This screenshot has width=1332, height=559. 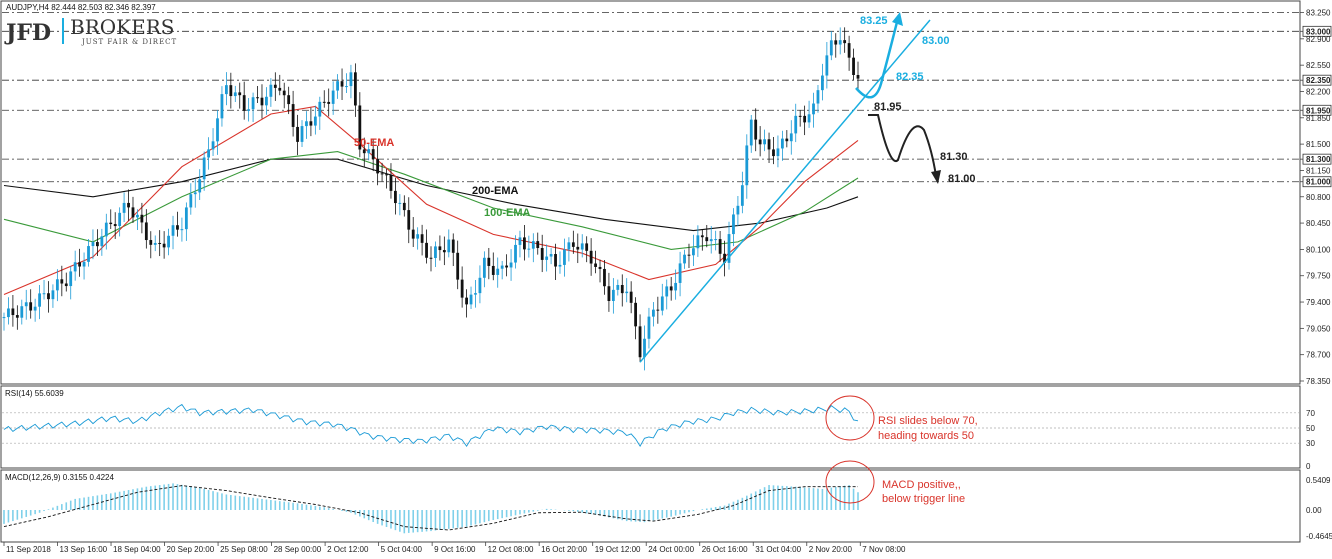 What do you see at coordinates (1318, 182) in the screenshot?
I see `price-tick-label: 81.000` at bounding box center [1318, 182].